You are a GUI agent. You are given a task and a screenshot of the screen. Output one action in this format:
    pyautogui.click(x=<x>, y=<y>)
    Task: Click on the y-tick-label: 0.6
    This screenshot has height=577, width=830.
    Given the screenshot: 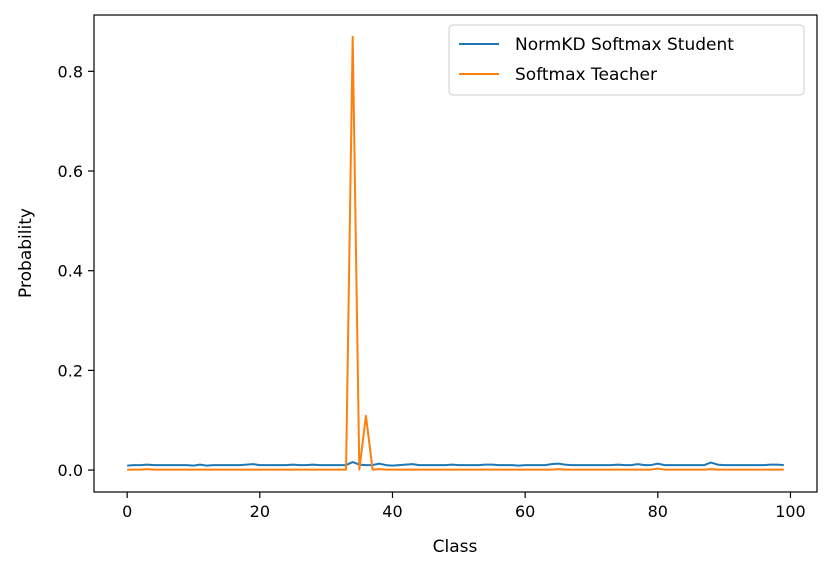 What is the action you would take?
    pyautogui.click(x=70, y=171)
    